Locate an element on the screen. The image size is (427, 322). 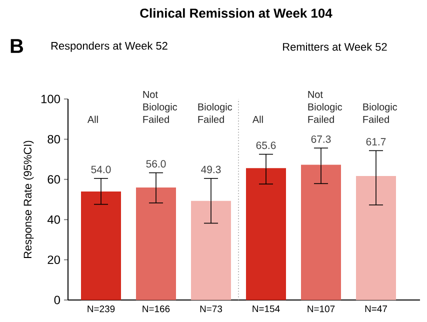
x-tick-label: N=107 is located at coordinates (321, 309).